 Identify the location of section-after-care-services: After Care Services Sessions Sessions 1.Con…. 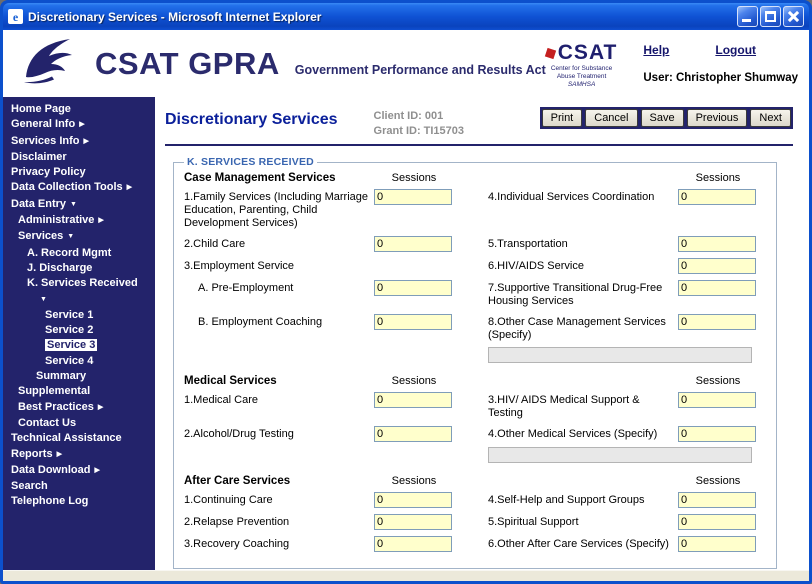
(475, 513).